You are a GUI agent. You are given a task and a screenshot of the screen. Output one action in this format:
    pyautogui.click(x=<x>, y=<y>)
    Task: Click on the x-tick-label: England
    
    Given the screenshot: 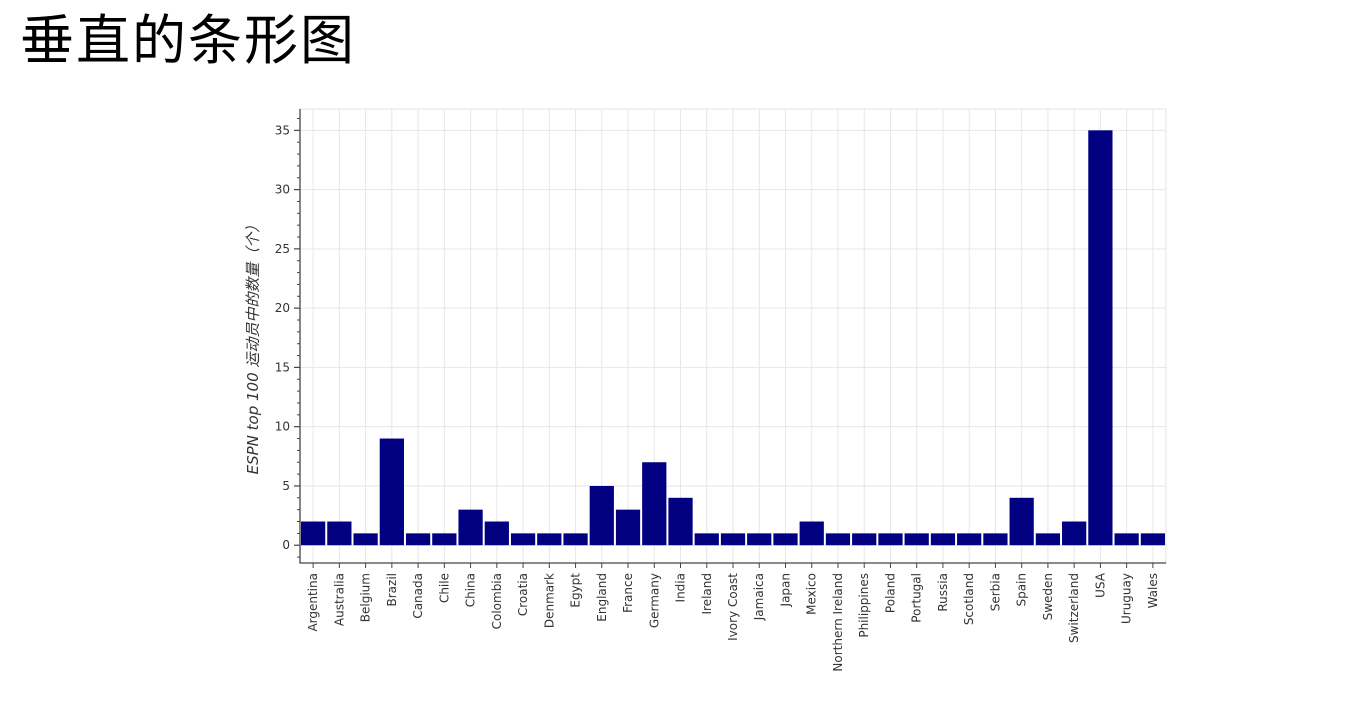 What is the action you would take?
    pyautogui.click(x=602, y=597)
    